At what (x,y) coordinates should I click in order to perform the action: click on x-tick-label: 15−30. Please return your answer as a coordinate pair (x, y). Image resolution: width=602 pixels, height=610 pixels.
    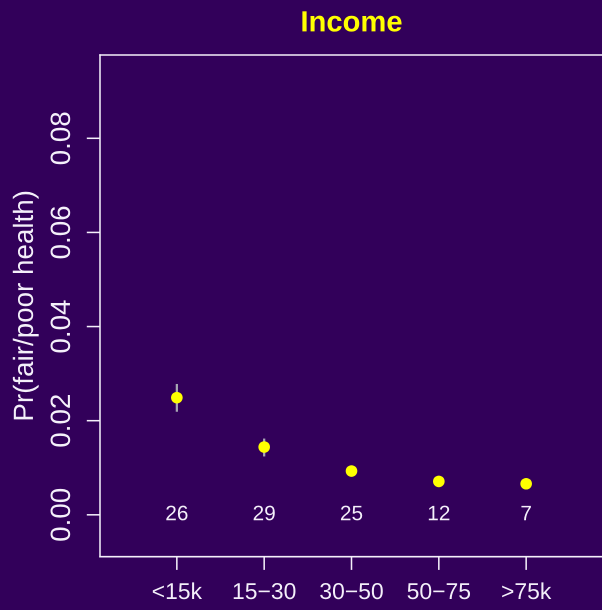
    Looking at the image, I should click on (265, 591).